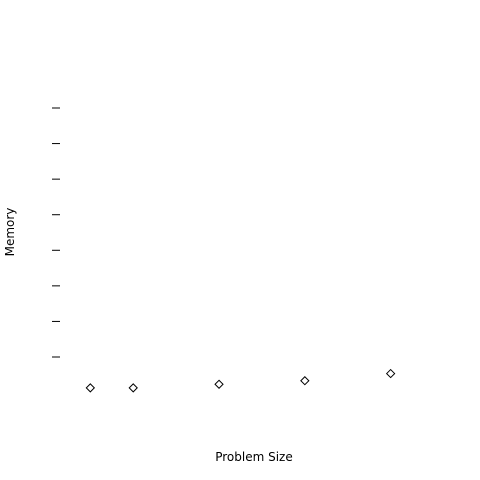  Describe the element at coordinates (240, 380) in the screenshot. I see `data-points` at that location.